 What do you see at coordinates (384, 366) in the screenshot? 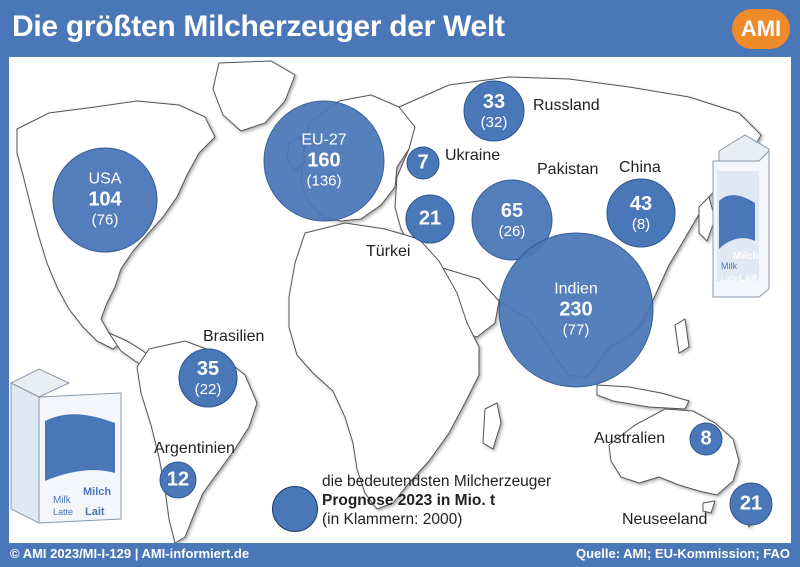
I see `africa-shape` at bounding box center [384, 366].